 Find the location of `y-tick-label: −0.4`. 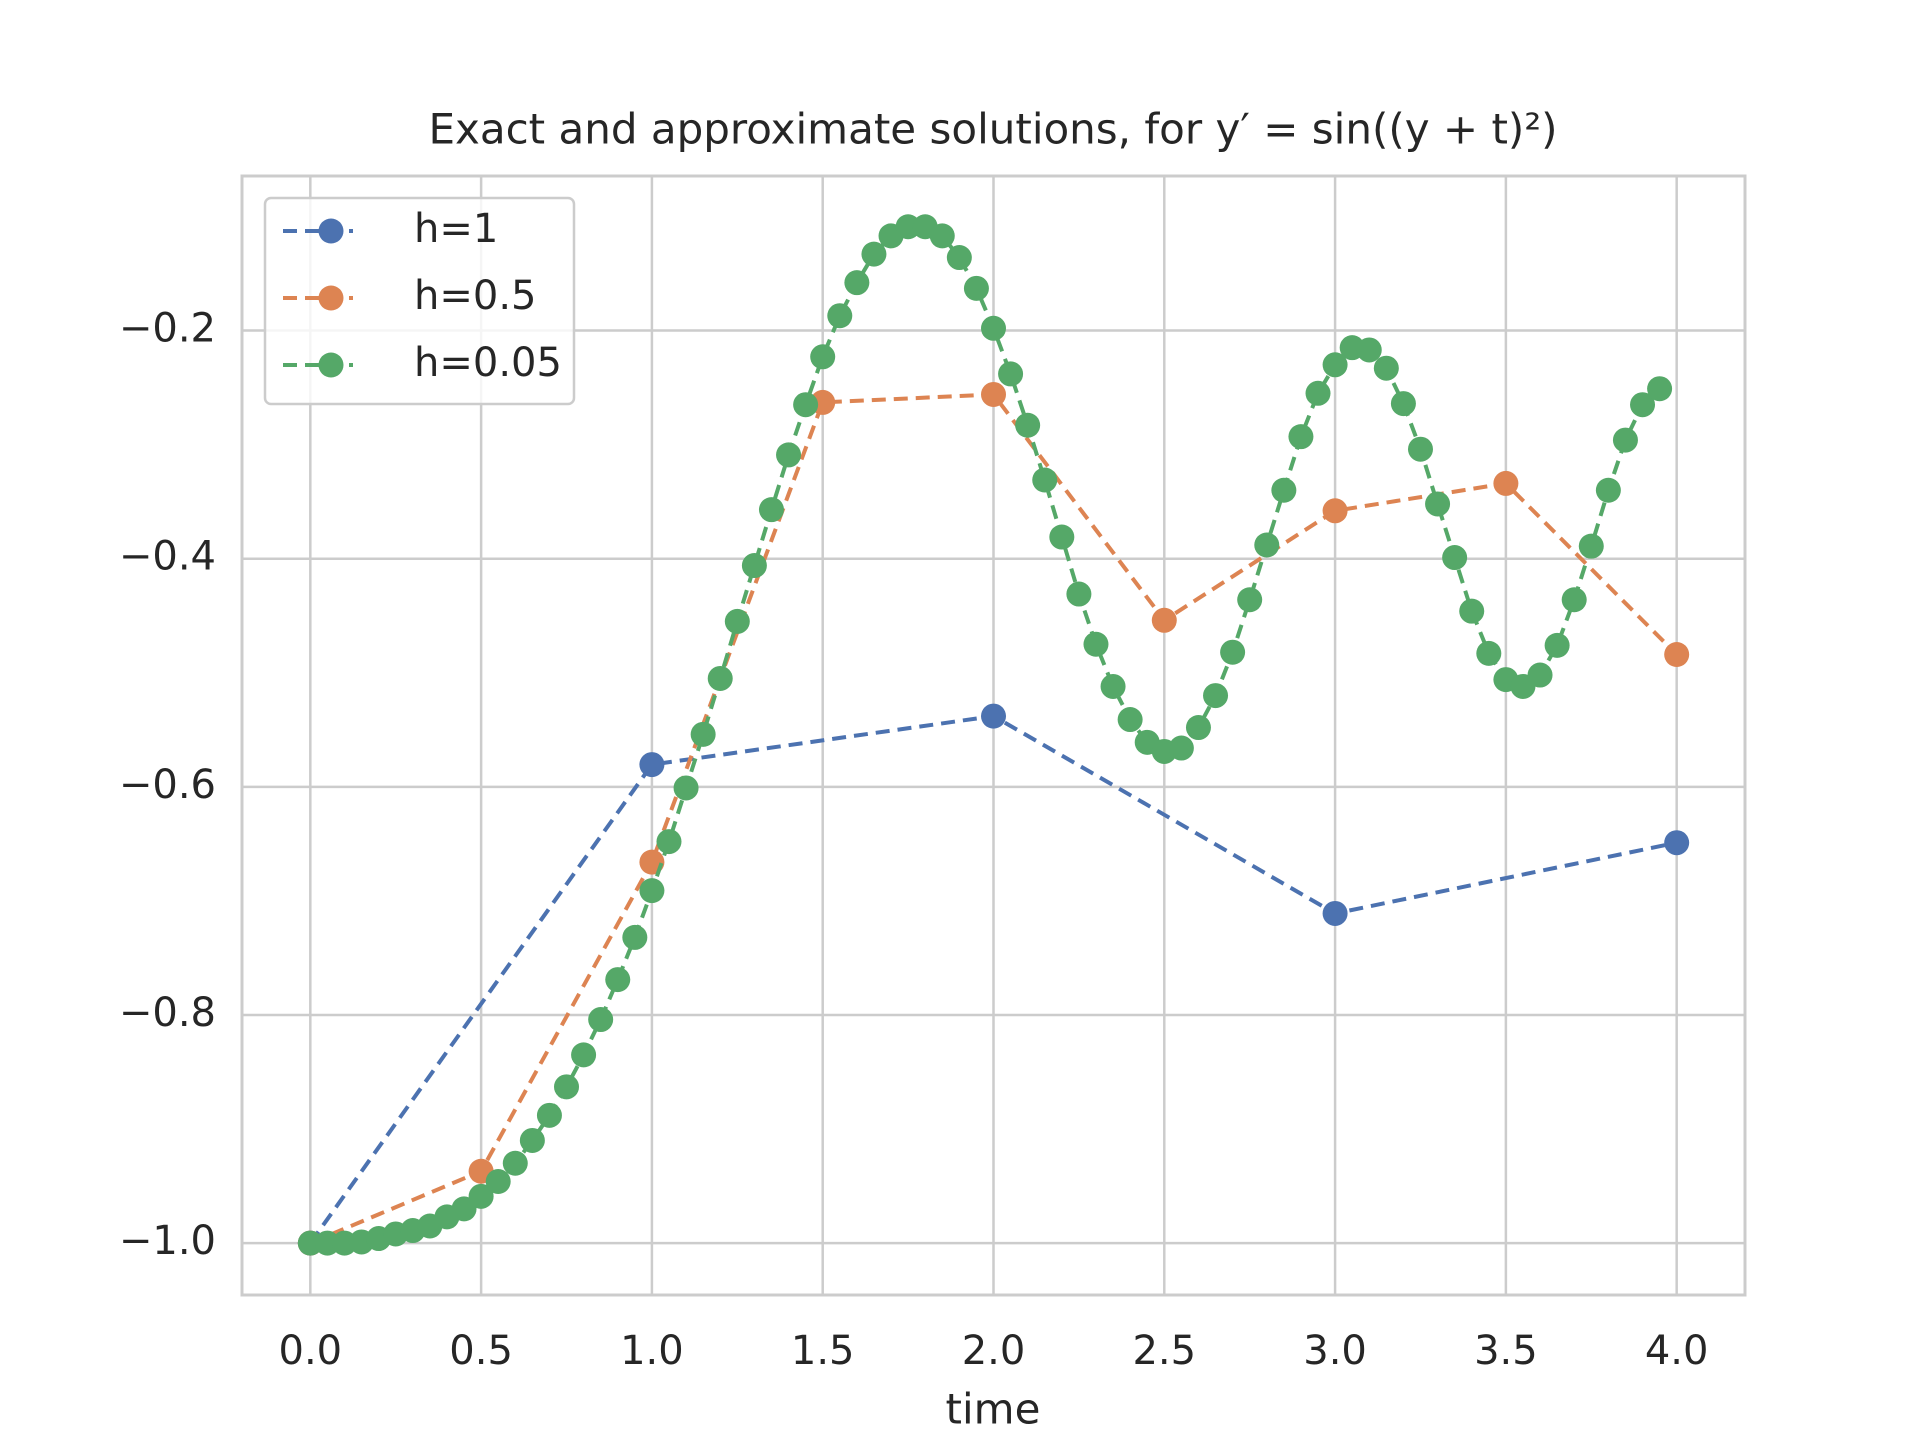

y-tick-label: −0.4 is located at coordinates (167, 557).